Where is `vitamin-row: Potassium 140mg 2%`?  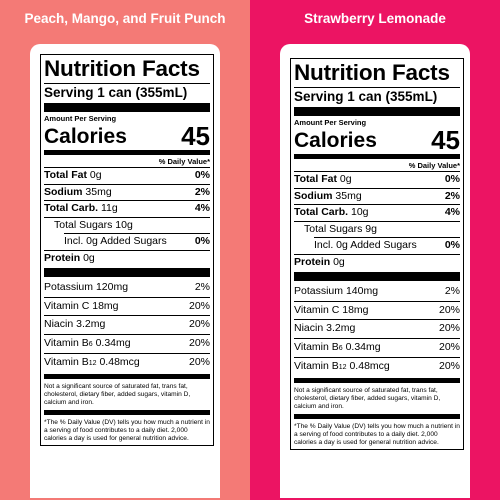
vitamin-row: Potassium 140mg 2% is located at coordinates (377, 292).